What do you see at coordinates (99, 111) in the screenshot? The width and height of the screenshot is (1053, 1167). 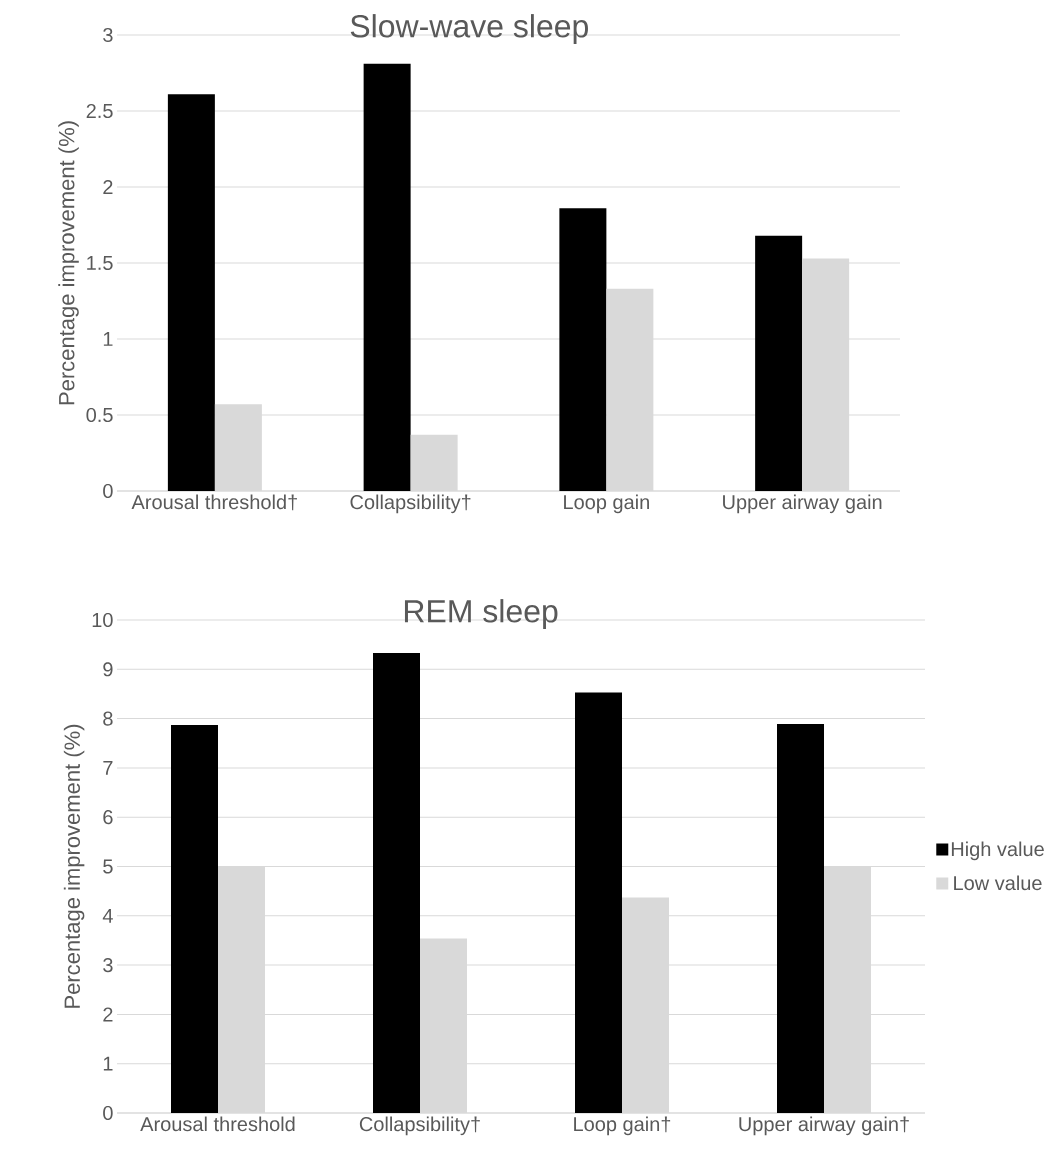 I see `y-tick-label: 2.5` at bounding box center [99, 111].